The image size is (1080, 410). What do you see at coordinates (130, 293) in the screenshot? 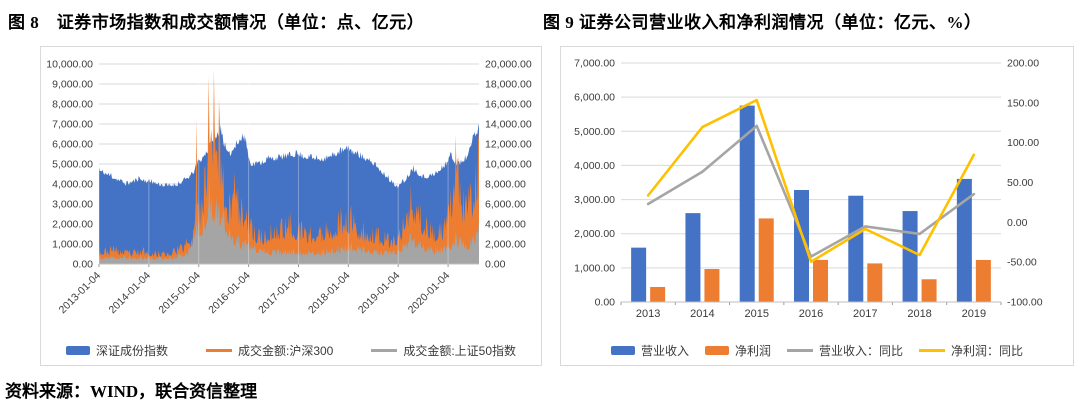
I see `svg-text: 2014-01-04` at bounding box center [130, 293].